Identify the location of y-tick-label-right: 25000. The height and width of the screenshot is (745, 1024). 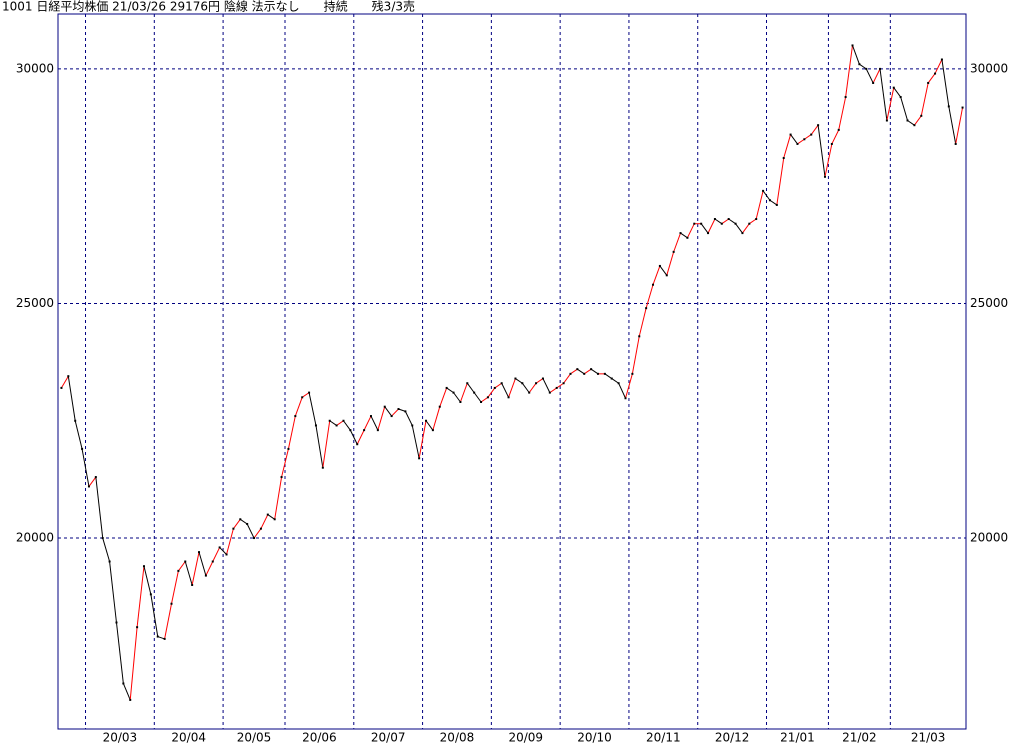
(989, 303).